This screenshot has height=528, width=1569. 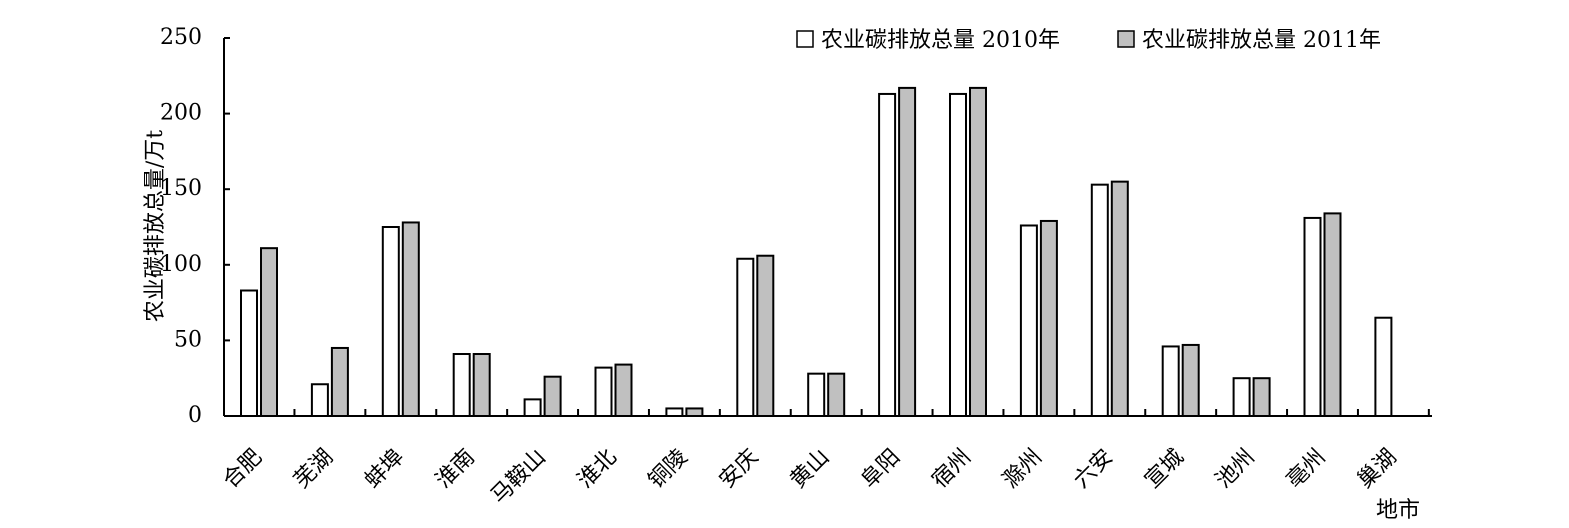 I want to click on category-label: 马鞍山, so click(x=518, y=477).